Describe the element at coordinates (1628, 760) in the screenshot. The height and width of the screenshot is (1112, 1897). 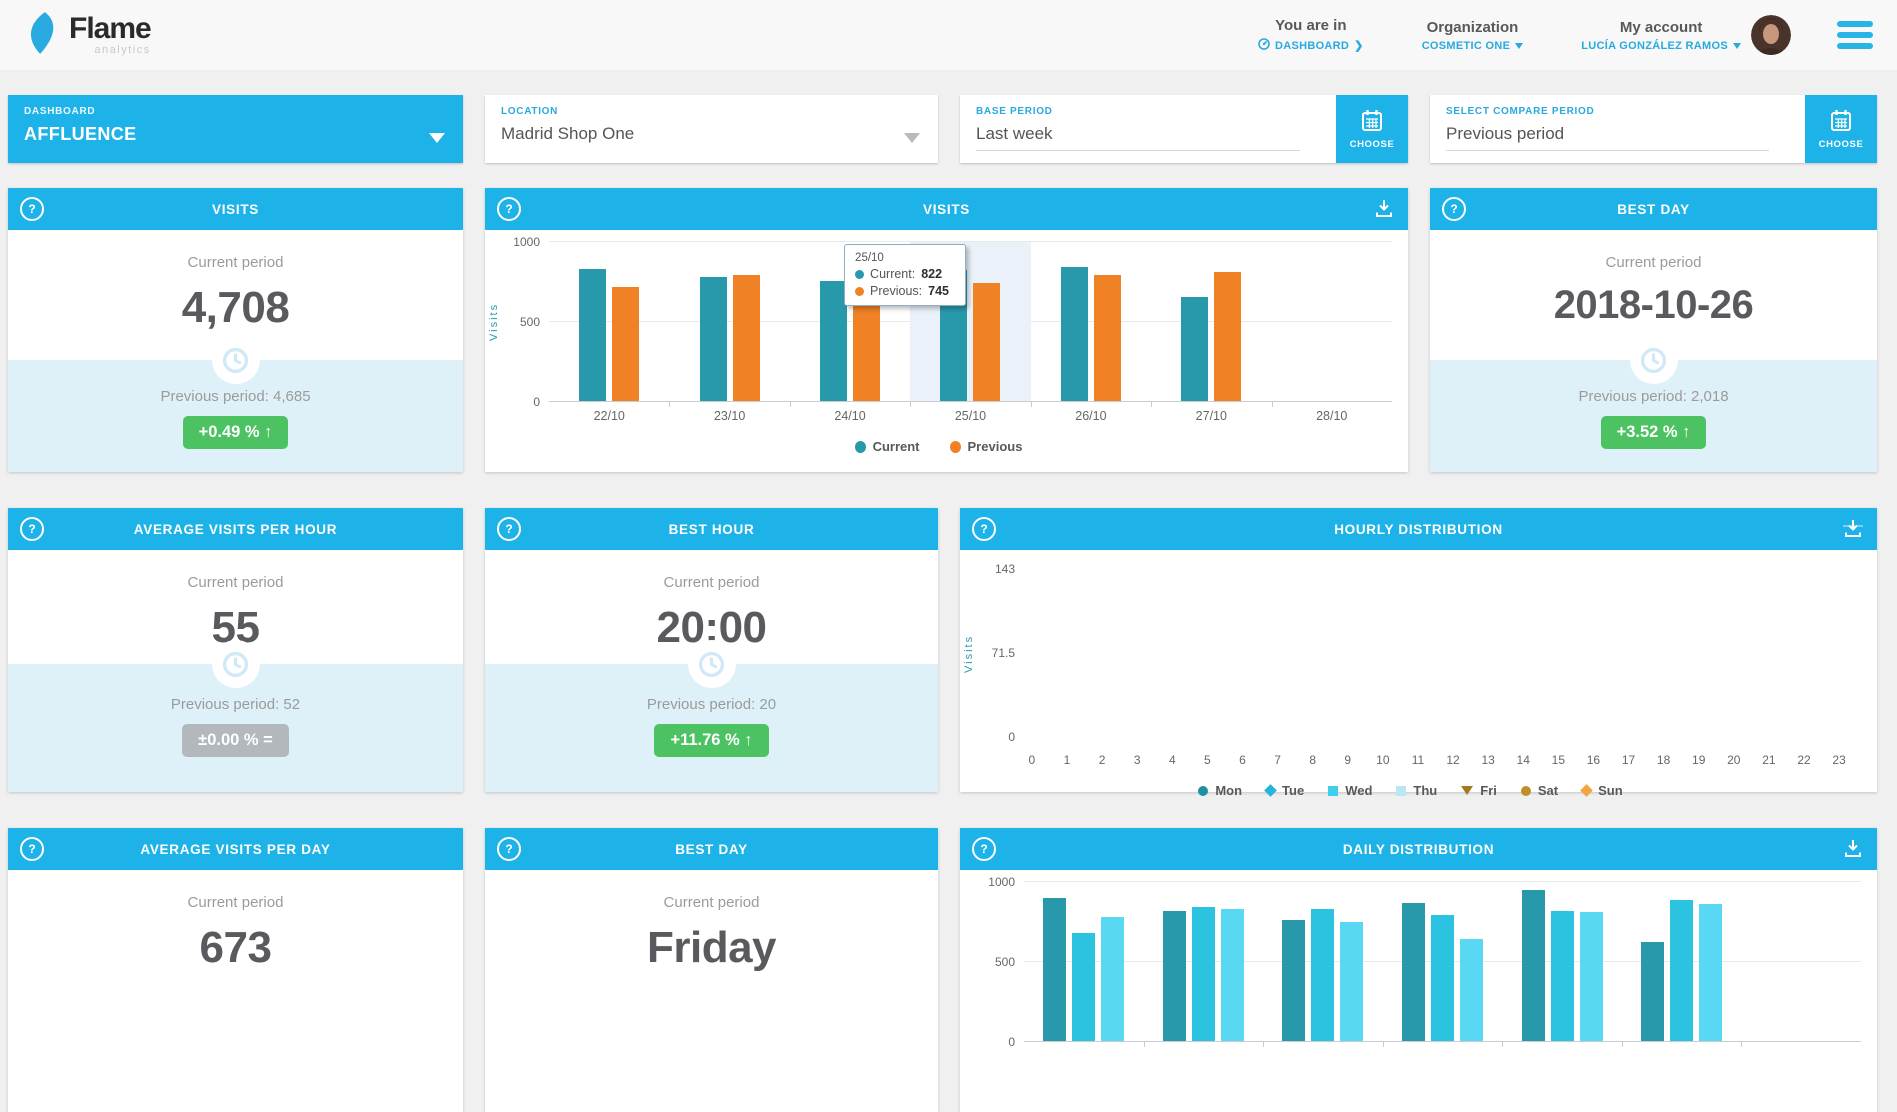
I see `x-tick-label: 17` at that location.